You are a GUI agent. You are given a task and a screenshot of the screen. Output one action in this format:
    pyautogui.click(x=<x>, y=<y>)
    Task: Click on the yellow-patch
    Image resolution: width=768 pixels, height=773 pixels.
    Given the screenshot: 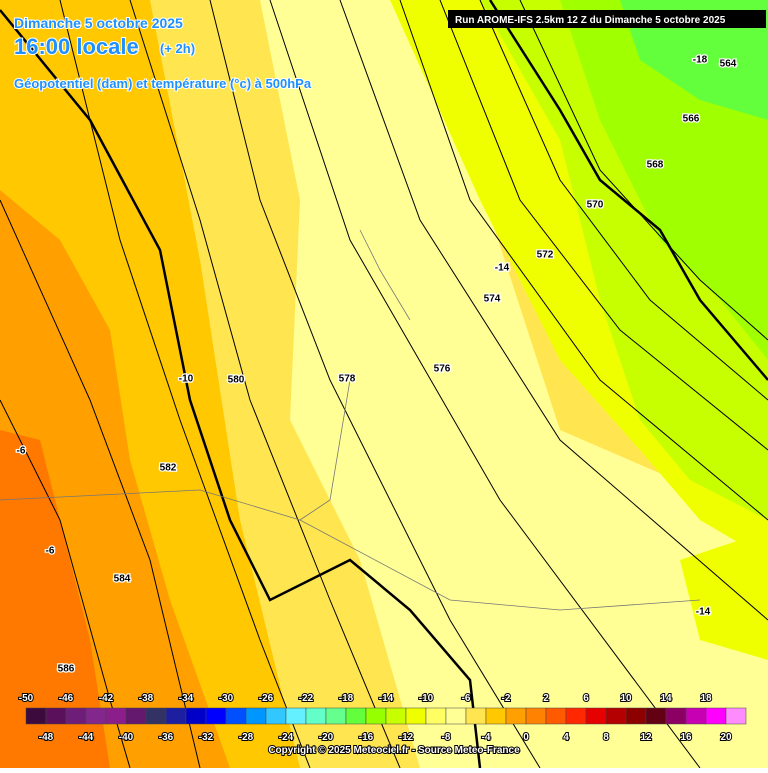 What is the action you would take?
    pyautogui.click(x=724, y=600)
    